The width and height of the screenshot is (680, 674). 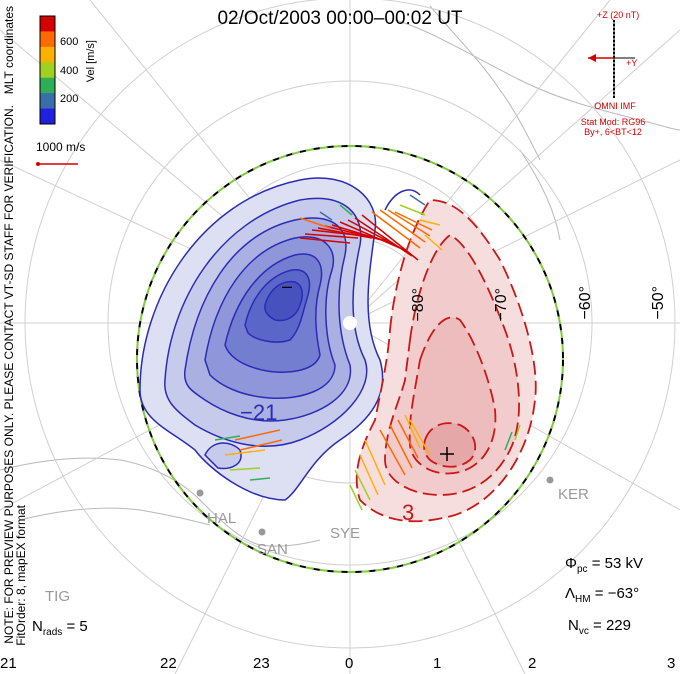 I want to click on coordinate-label: MLT coordinates, so click(x=9, y=50).